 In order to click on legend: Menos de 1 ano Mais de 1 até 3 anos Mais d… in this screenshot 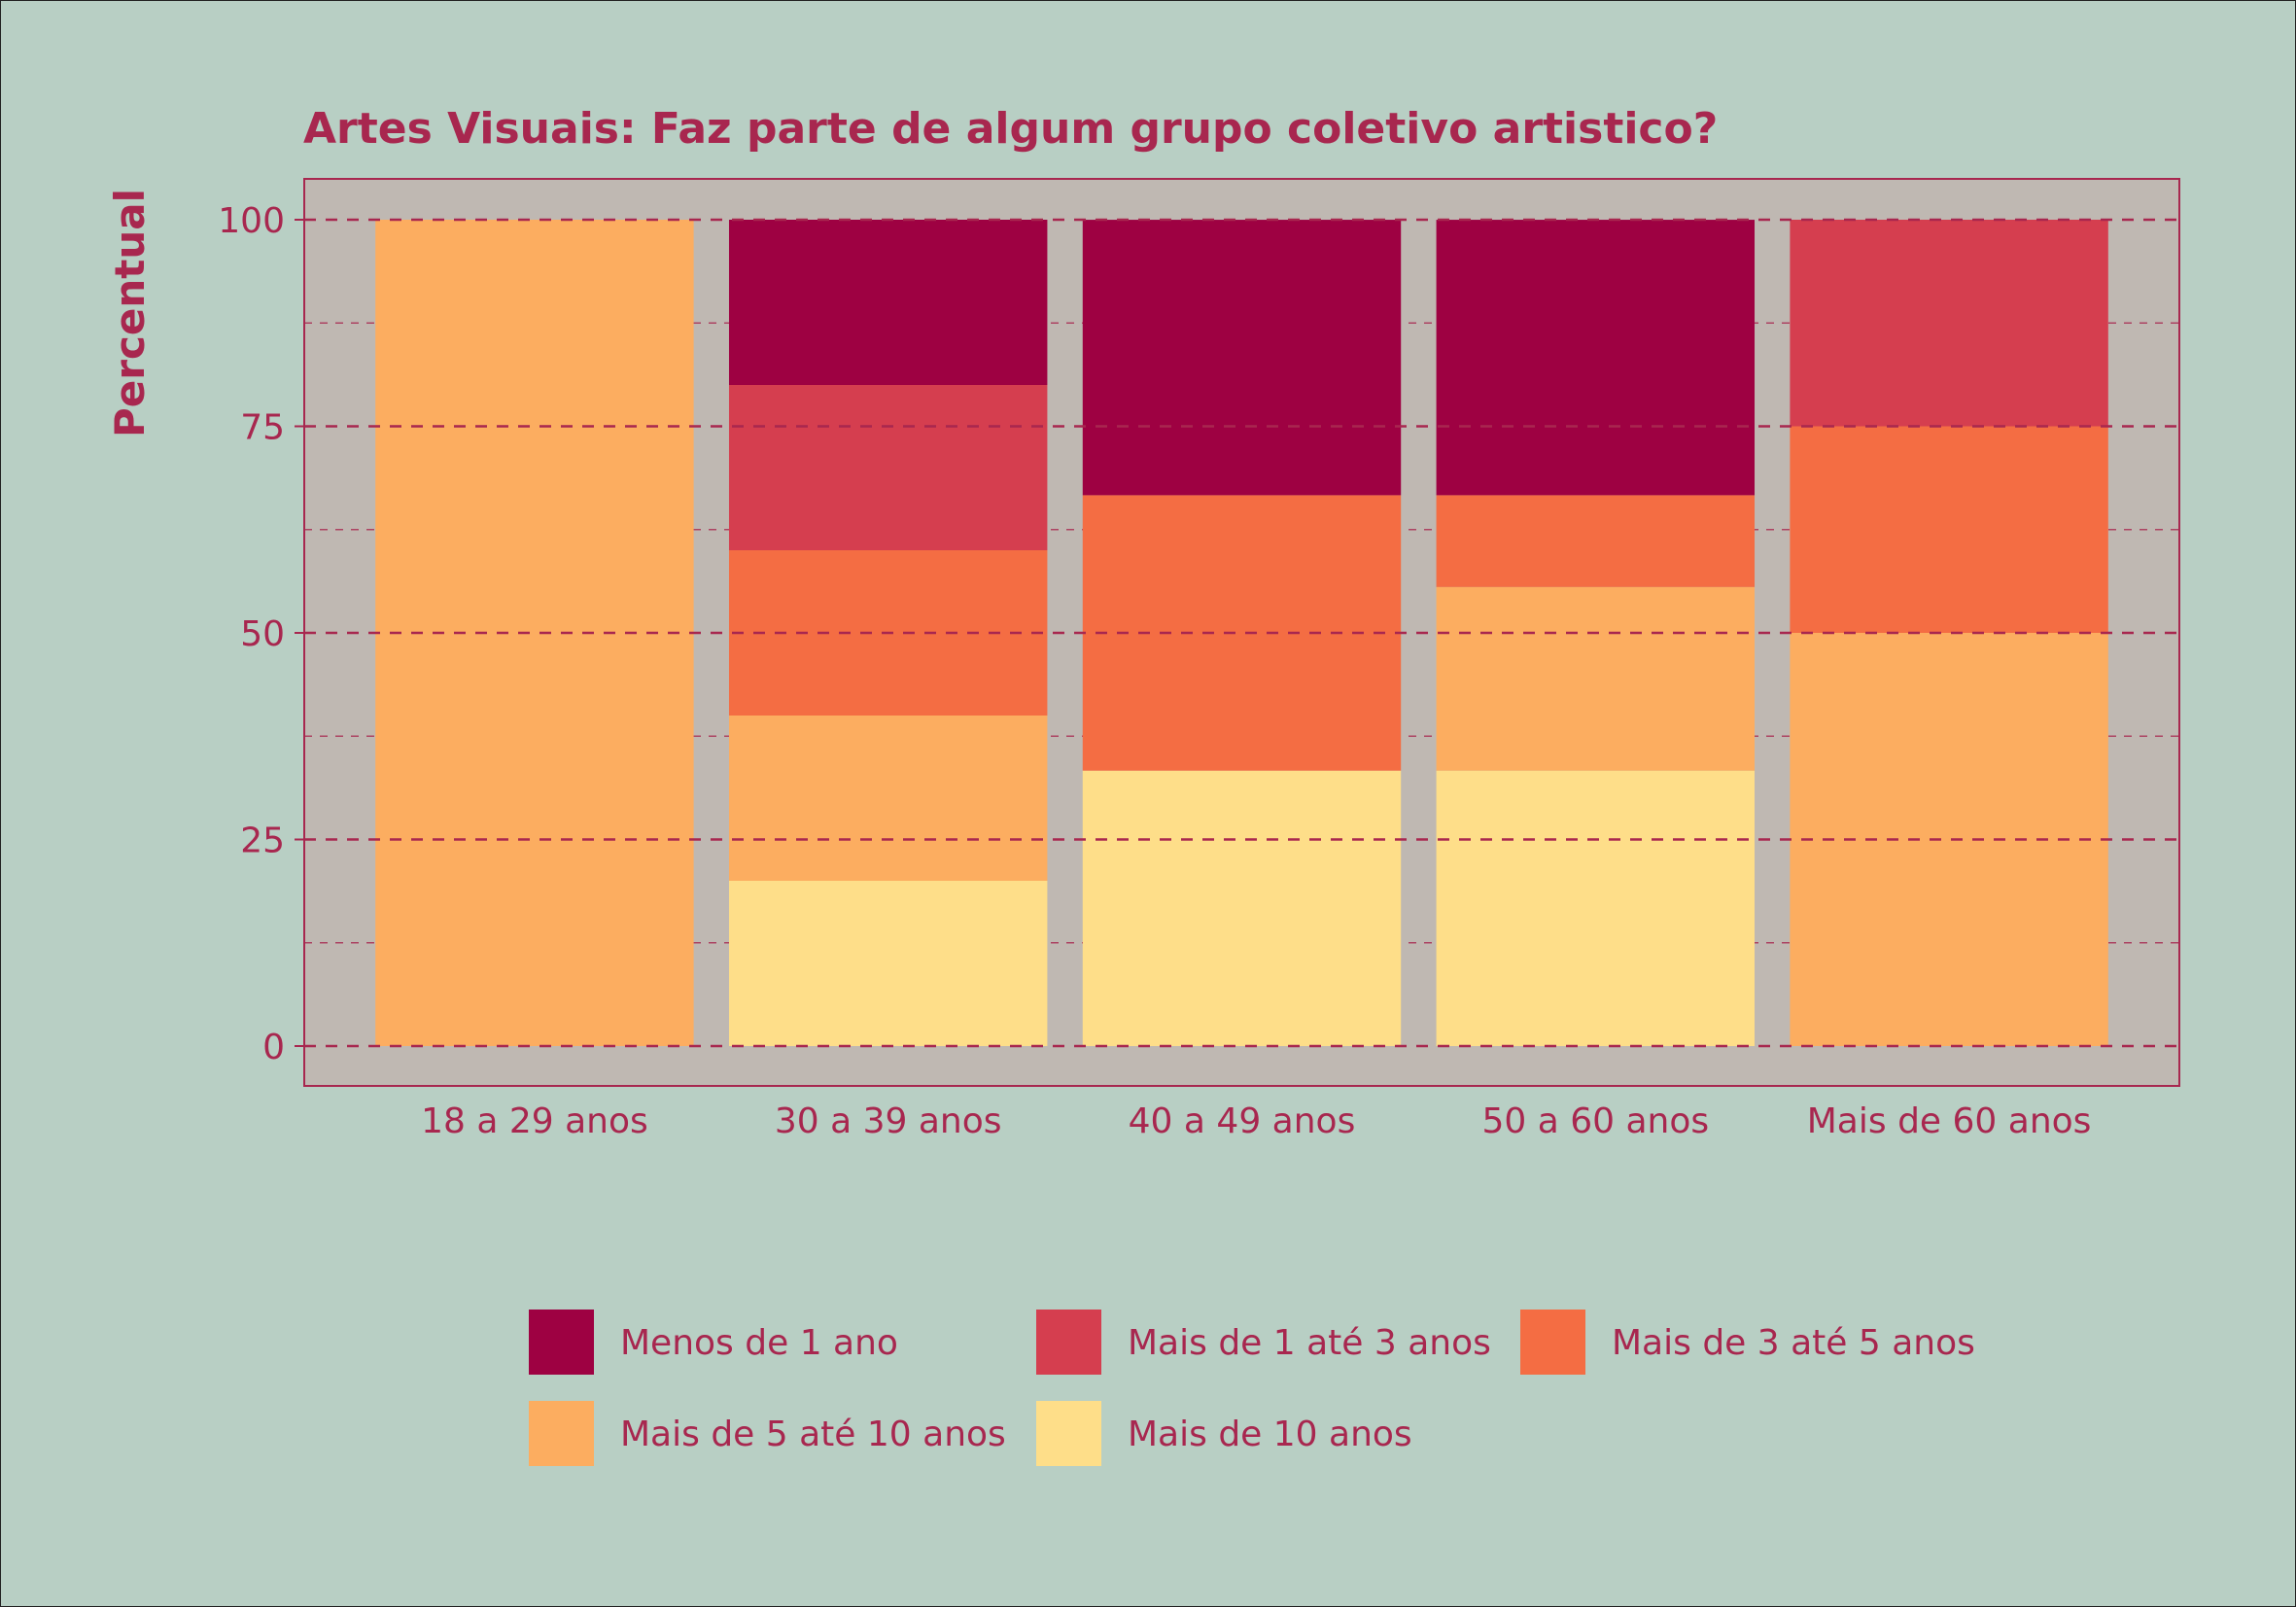, I will do `click(1252, 1388)`.